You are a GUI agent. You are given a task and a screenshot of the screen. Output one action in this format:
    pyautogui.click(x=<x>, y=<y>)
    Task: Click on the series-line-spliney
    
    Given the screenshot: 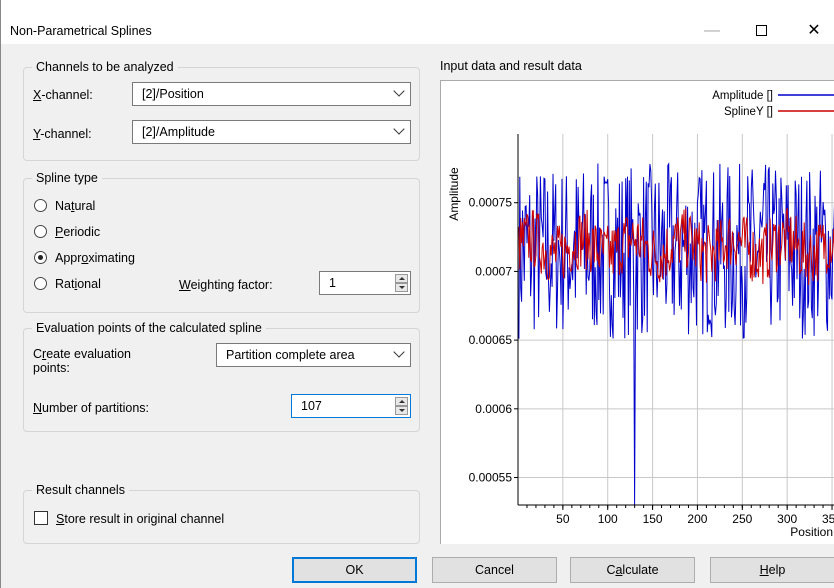 What is the action you would take?
    pyautogui.click(x=676, y=246)
    